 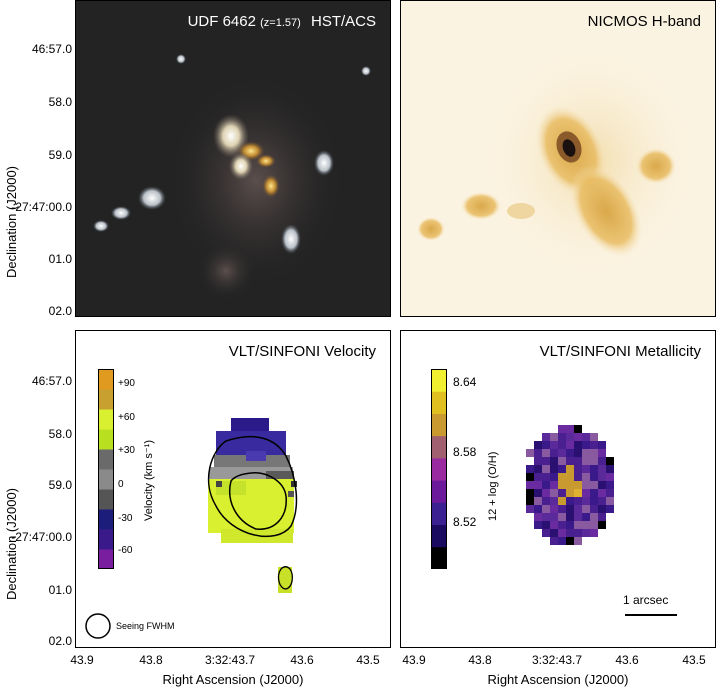 What do you see at coordinates (285, 578) in the screenshot?
I see `velocity-contour` at bounding box center [285, 578].